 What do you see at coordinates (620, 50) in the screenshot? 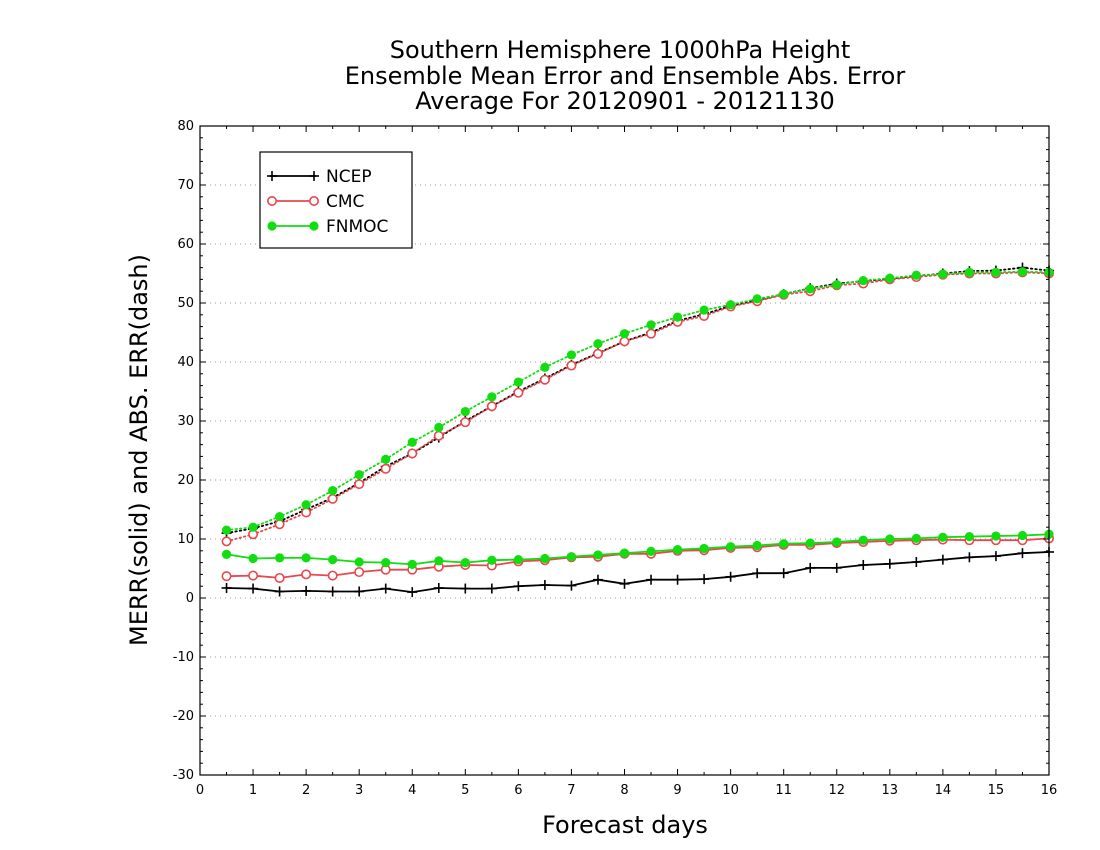
I see `chart-title-line-1: Southern Hemisphere 1000hPa Height` at bounding box center [620, 50].